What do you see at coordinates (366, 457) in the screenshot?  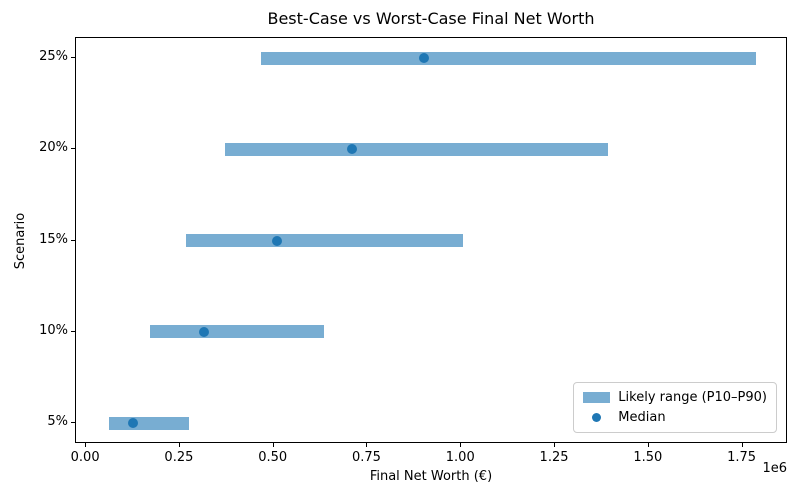 I see `x-tick-label: 0.75` at bounding box center [366, 457].